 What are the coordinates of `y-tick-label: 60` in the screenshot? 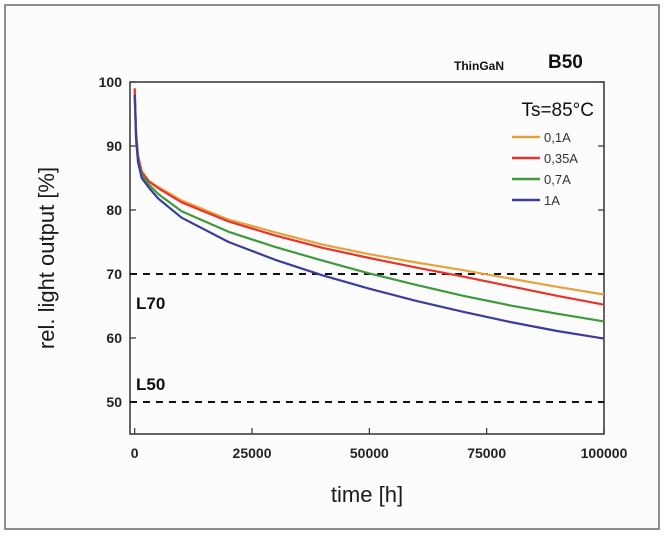 It's located at (114, 338).